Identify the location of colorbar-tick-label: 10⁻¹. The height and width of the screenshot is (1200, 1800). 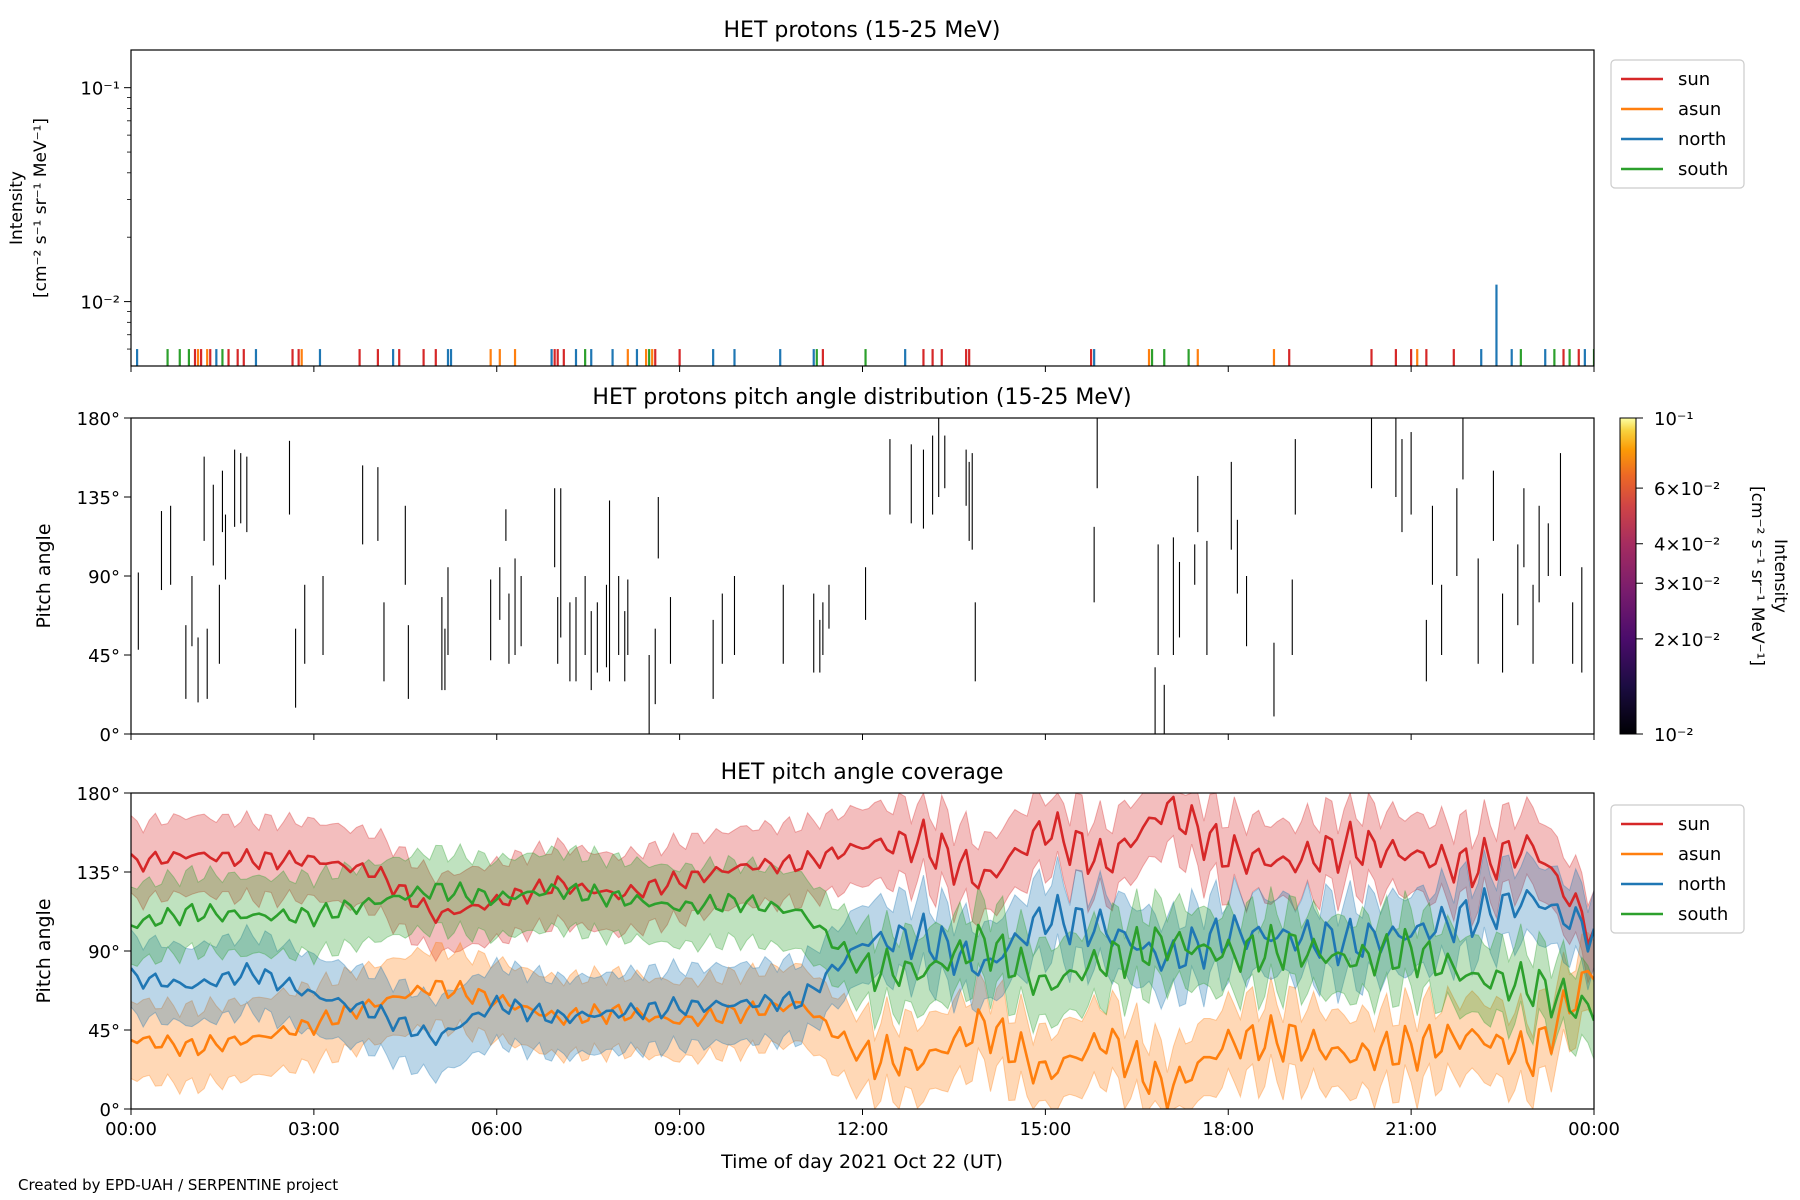
(1674, 419).